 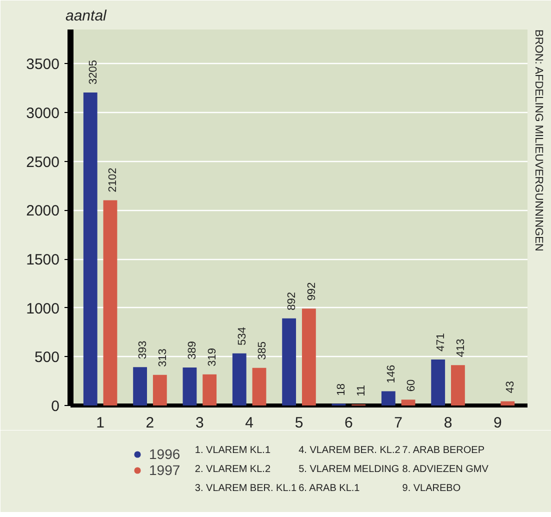 I want to click on data-label: 892, so click(x=292, y=301).